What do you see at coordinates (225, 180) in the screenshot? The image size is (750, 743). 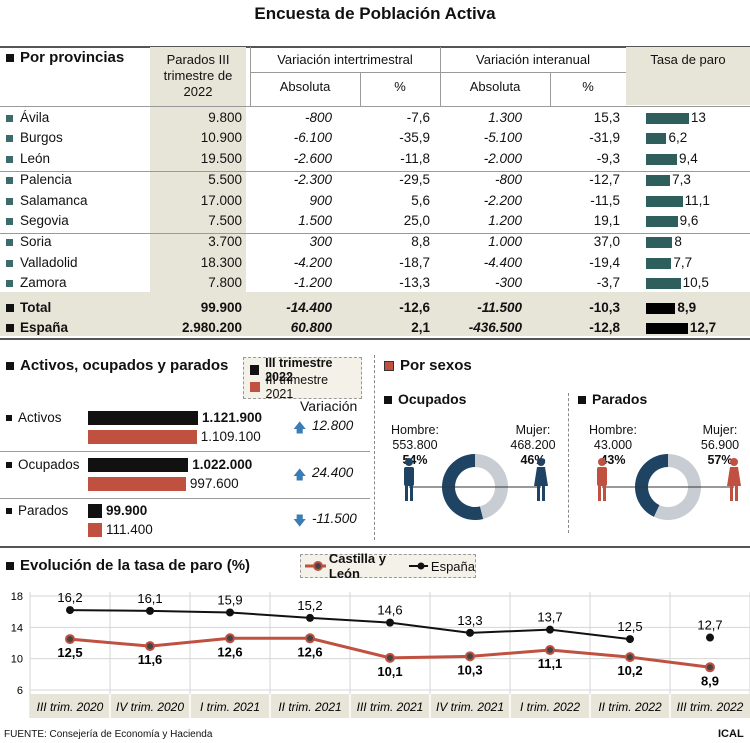 I see `parados-cell: 5.500` at bounding box center [225, 180].